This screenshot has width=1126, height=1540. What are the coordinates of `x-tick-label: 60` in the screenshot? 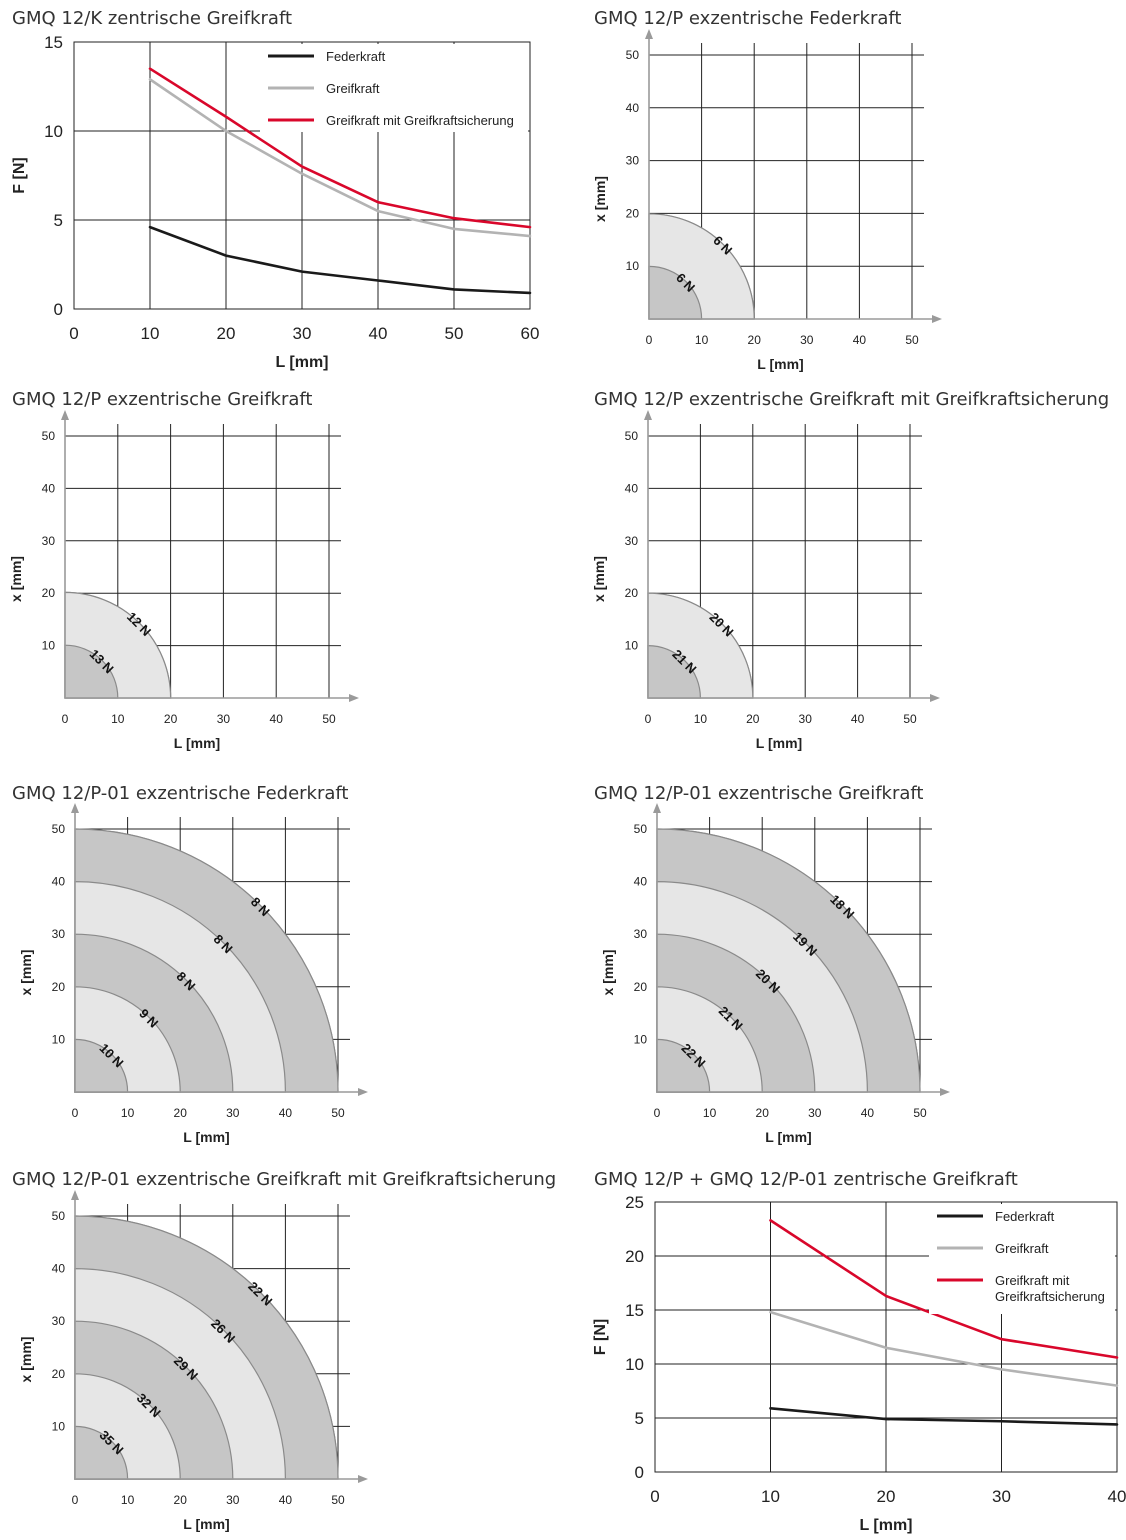 It's located at (530, 333).